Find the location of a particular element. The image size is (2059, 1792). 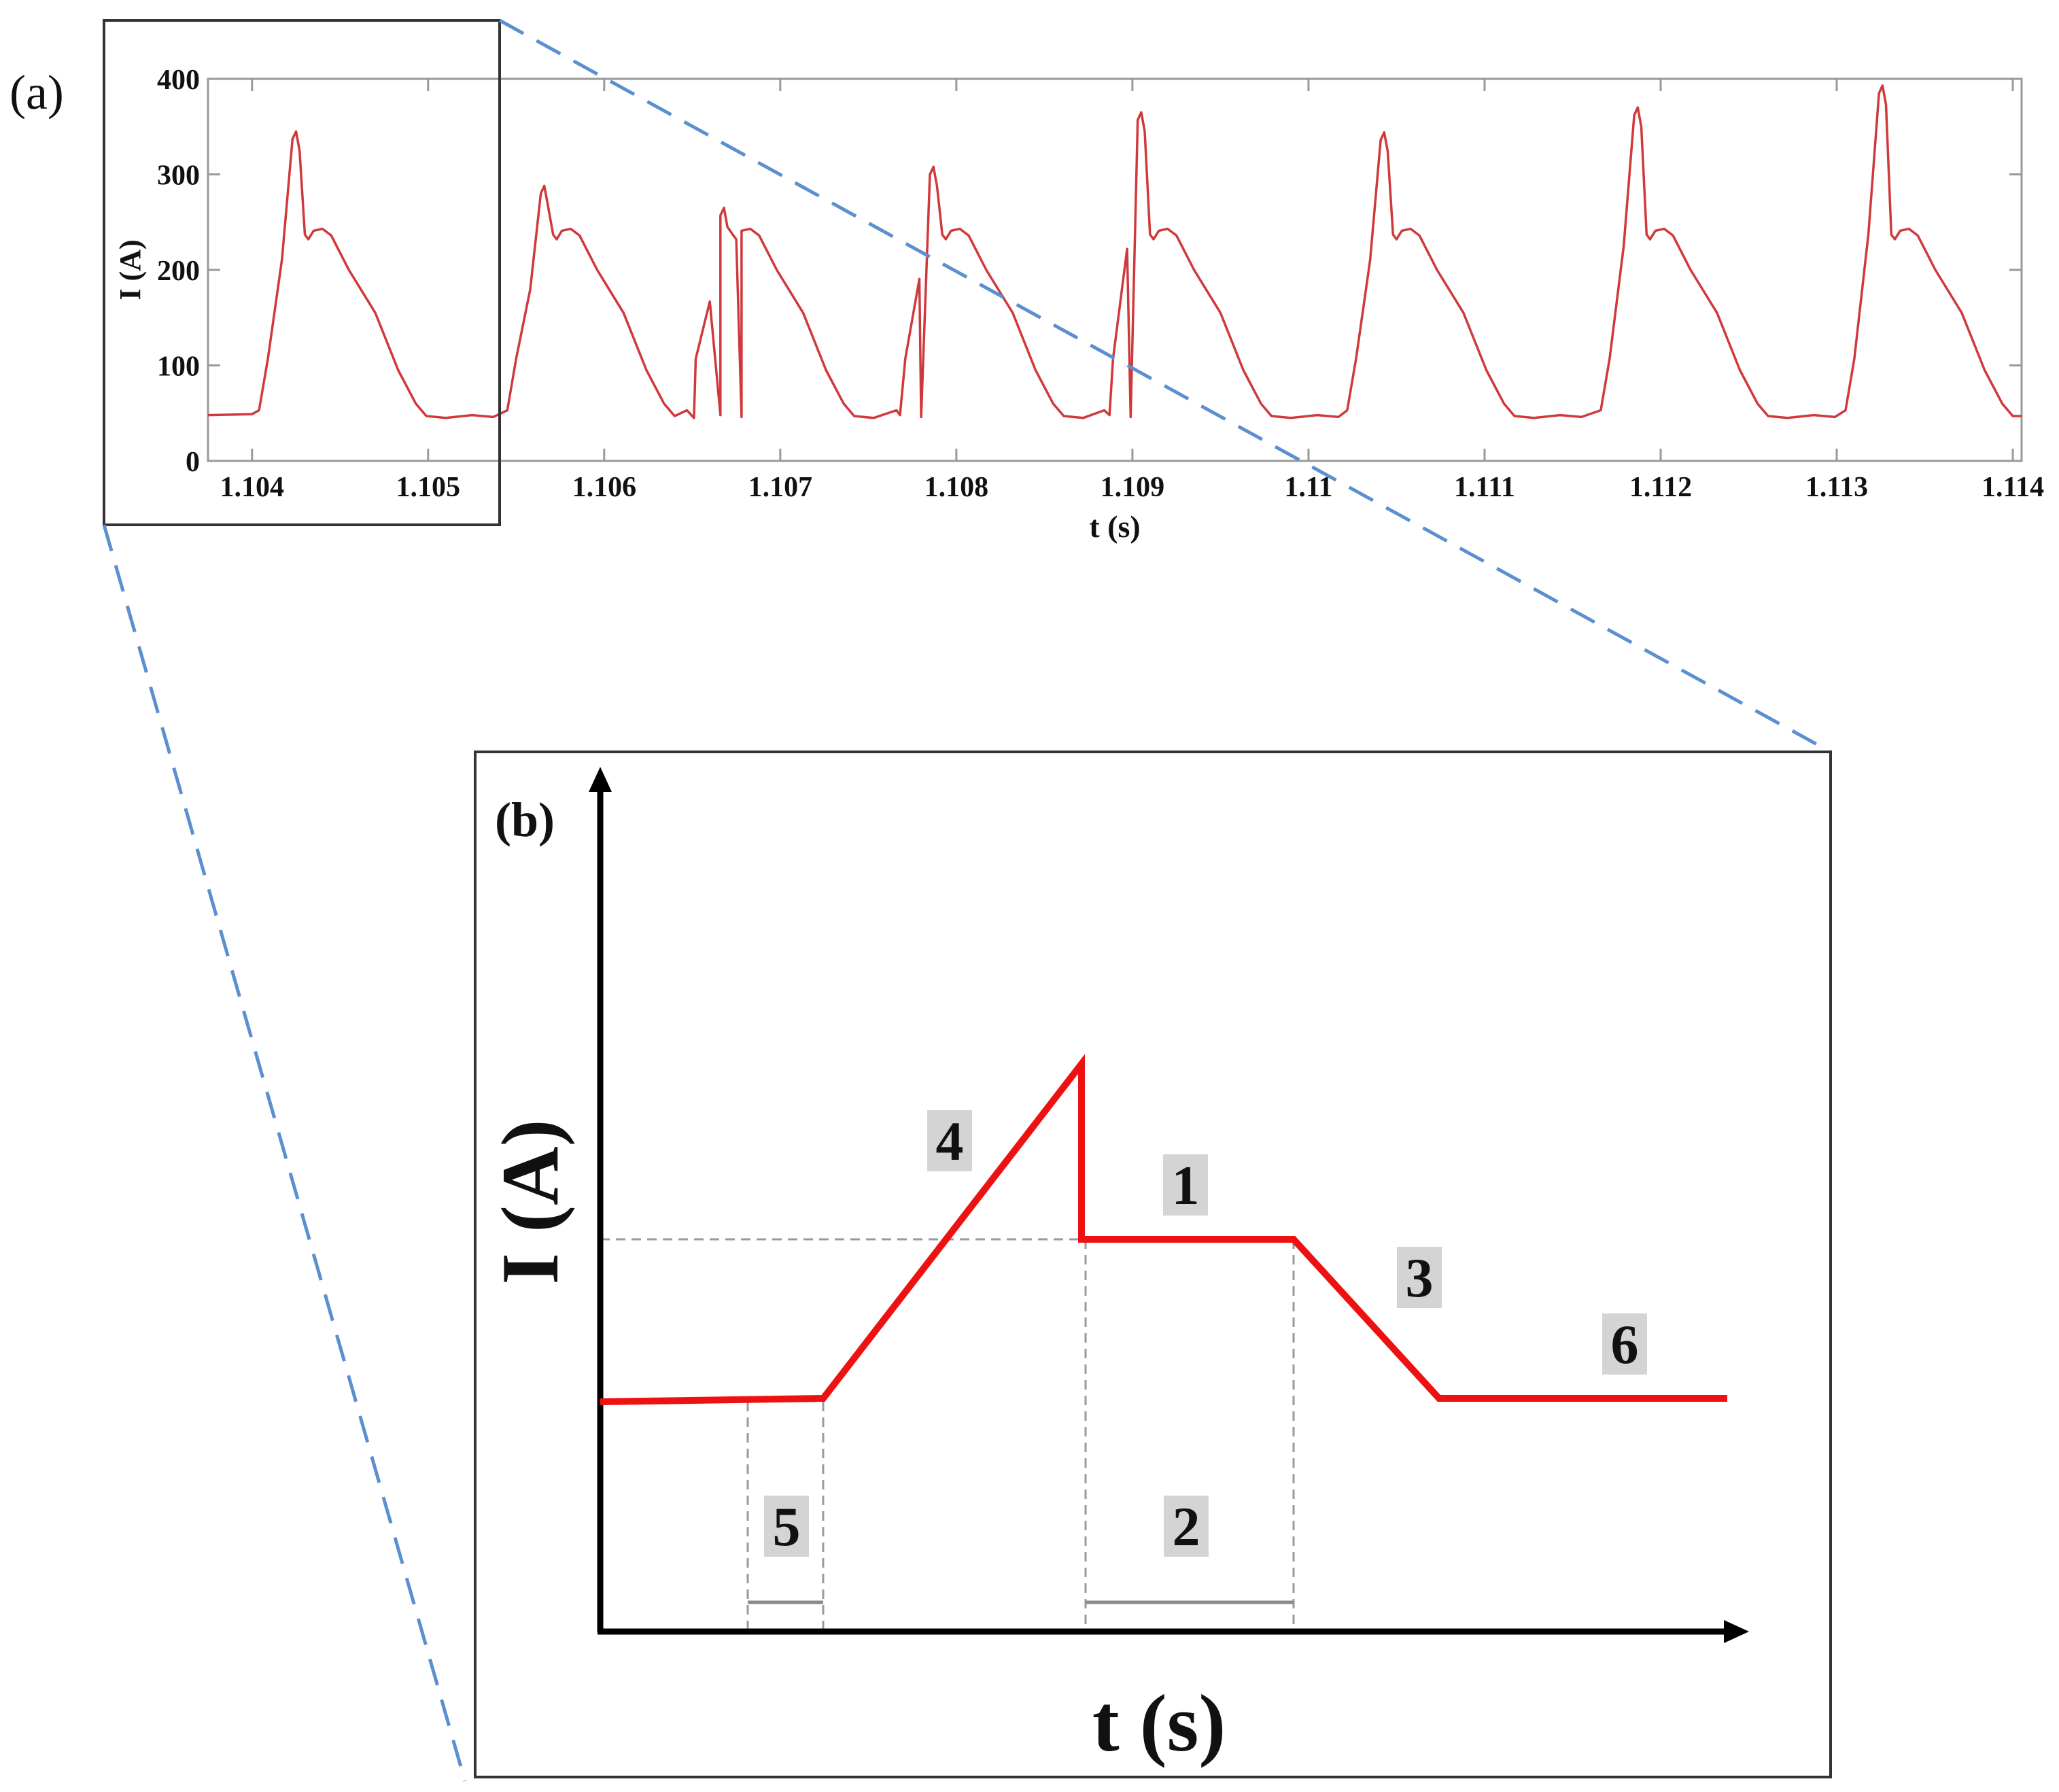

chart-a-y-axis-label: I (A) is located at coordinates (130, 269).